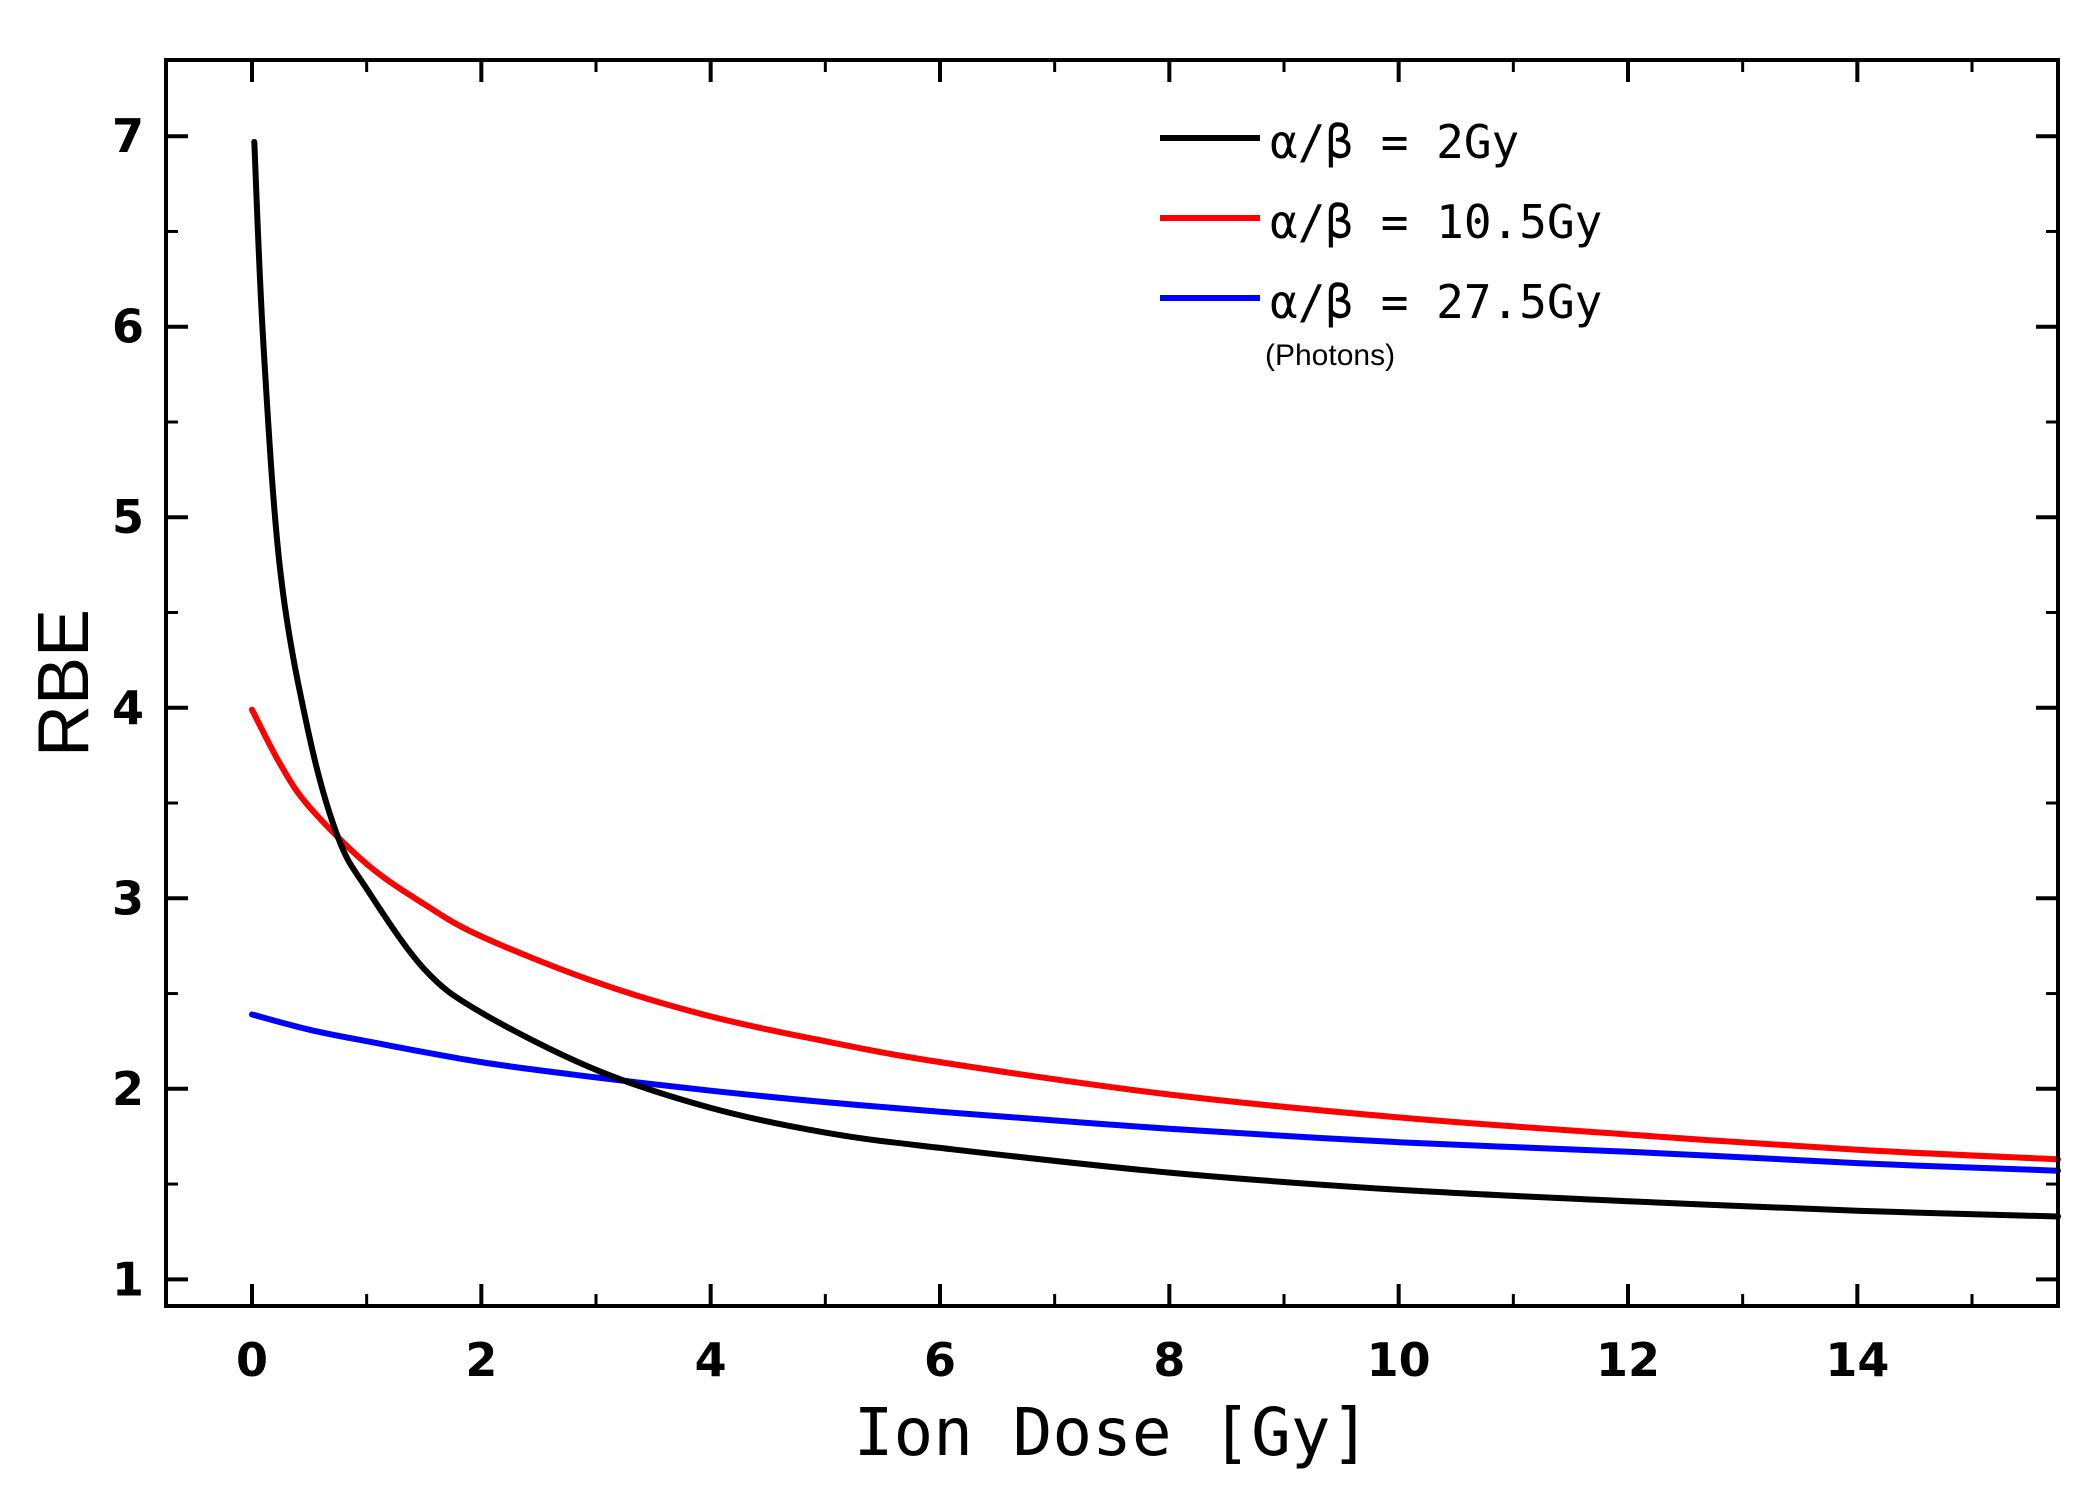  What do you see at coordinates (1169, 1360) in the screenshot?
I see `x-tick-label: 8` at bounding box center [1169, 1360].